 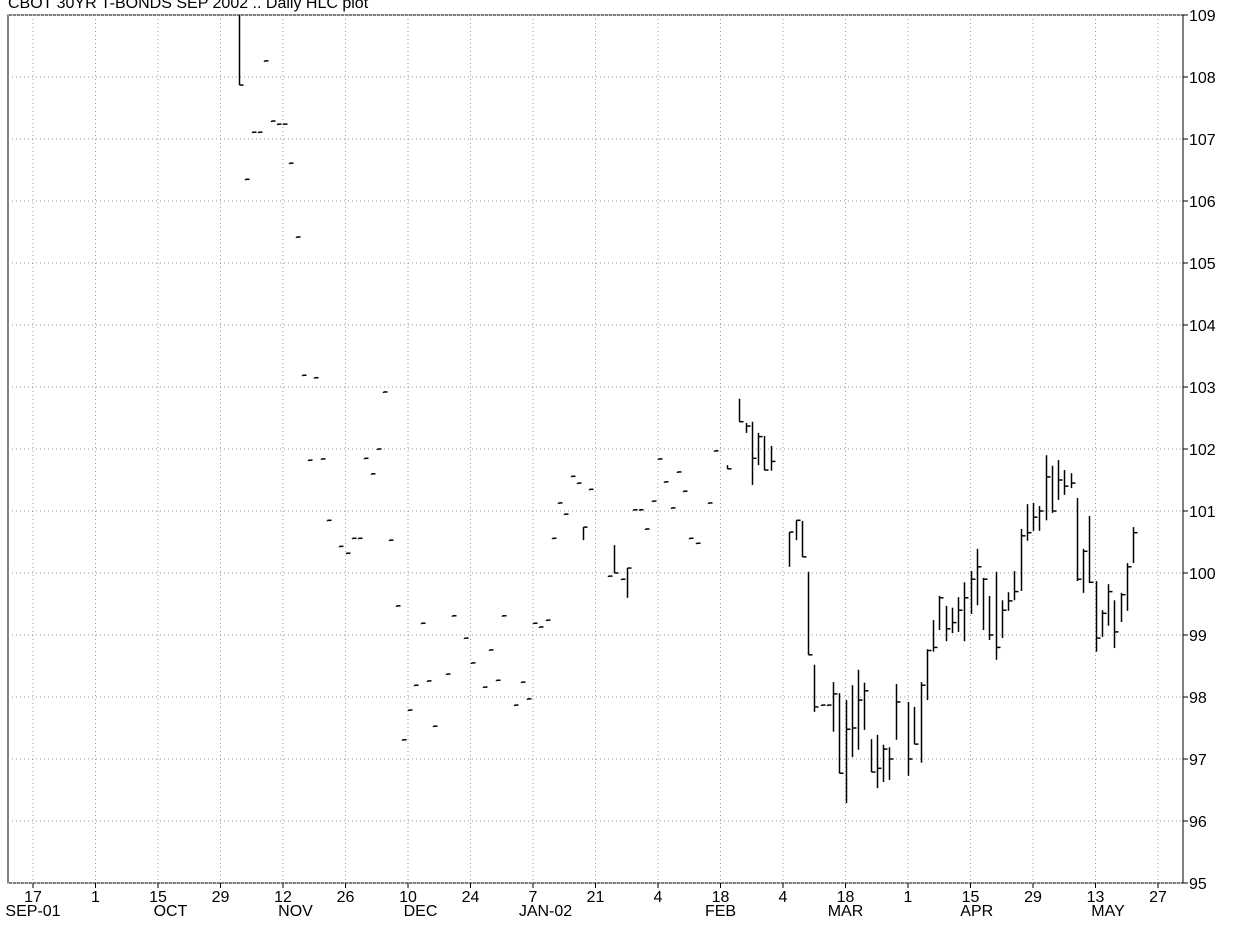 I want to click on x-tick-label: 7, so click(x=533, y=897).